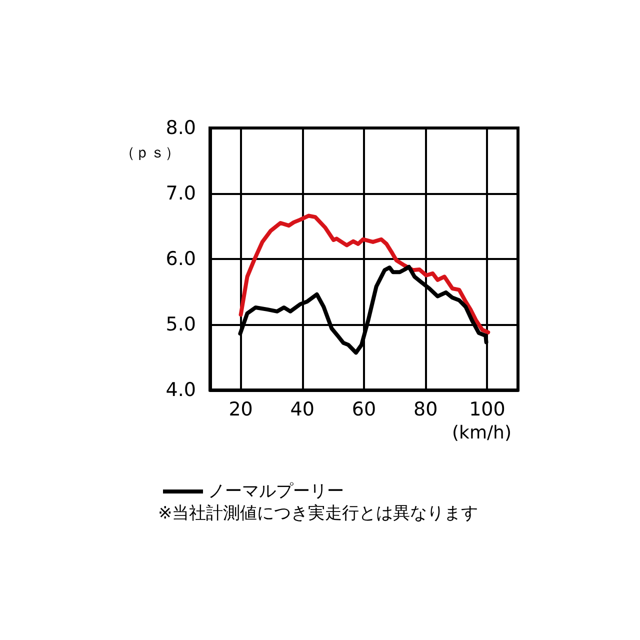 The image size is (640, 640). What do you see at coordinates (426, 409) in the screenshot?
I see `x-tick-label: 80` at bounding box center [426, 409].